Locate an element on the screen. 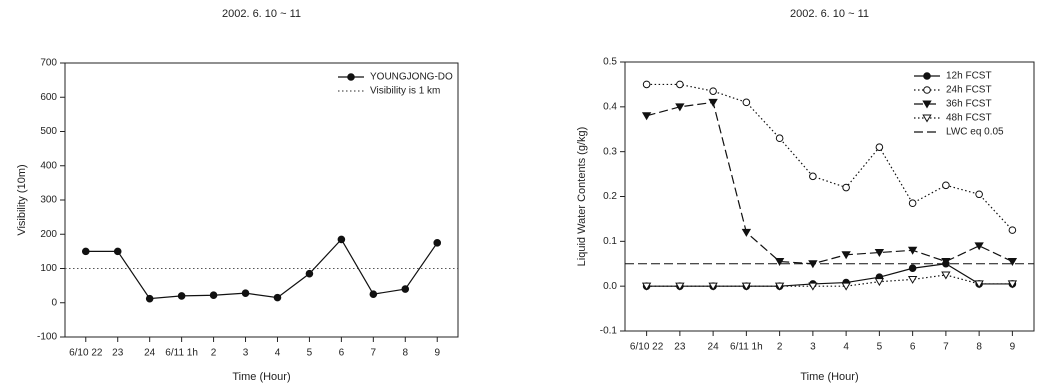  y-tick-label: -100 is located at coordinates (47, 337).